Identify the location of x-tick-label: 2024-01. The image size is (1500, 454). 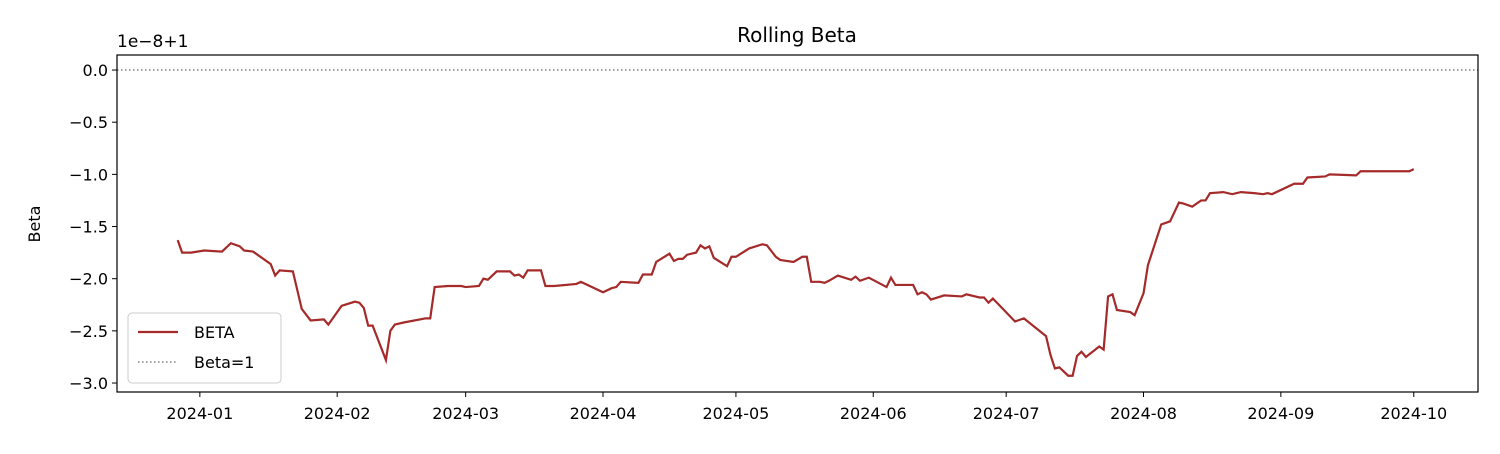
(199, 413).